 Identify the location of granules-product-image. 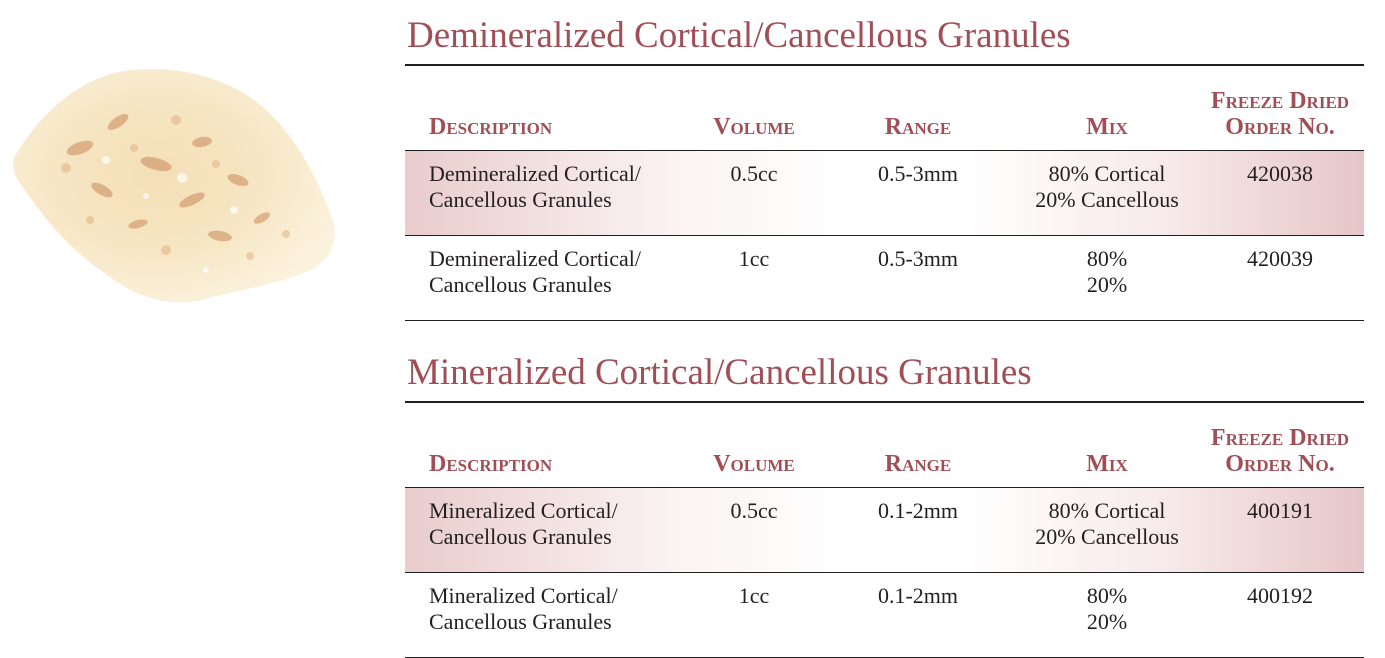
(174, 186).